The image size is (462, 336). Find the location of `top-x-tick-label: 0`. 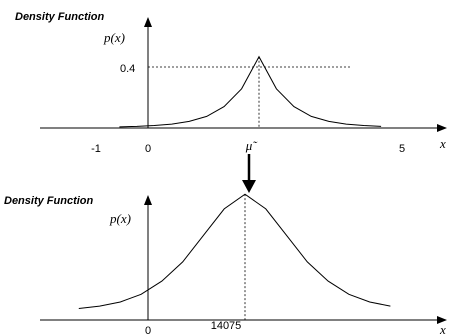

top-x-tick-label: 0 is located at coordinates (148, 149).